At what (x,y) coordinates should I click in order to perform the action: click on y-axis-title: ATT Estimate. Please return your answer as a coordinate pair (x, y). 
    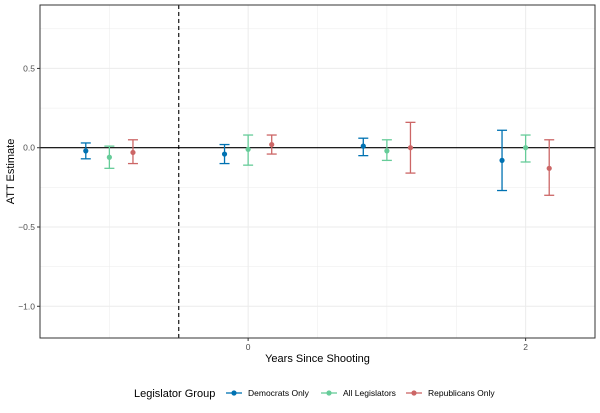
    Looking at the image, I should click on (11, 172).